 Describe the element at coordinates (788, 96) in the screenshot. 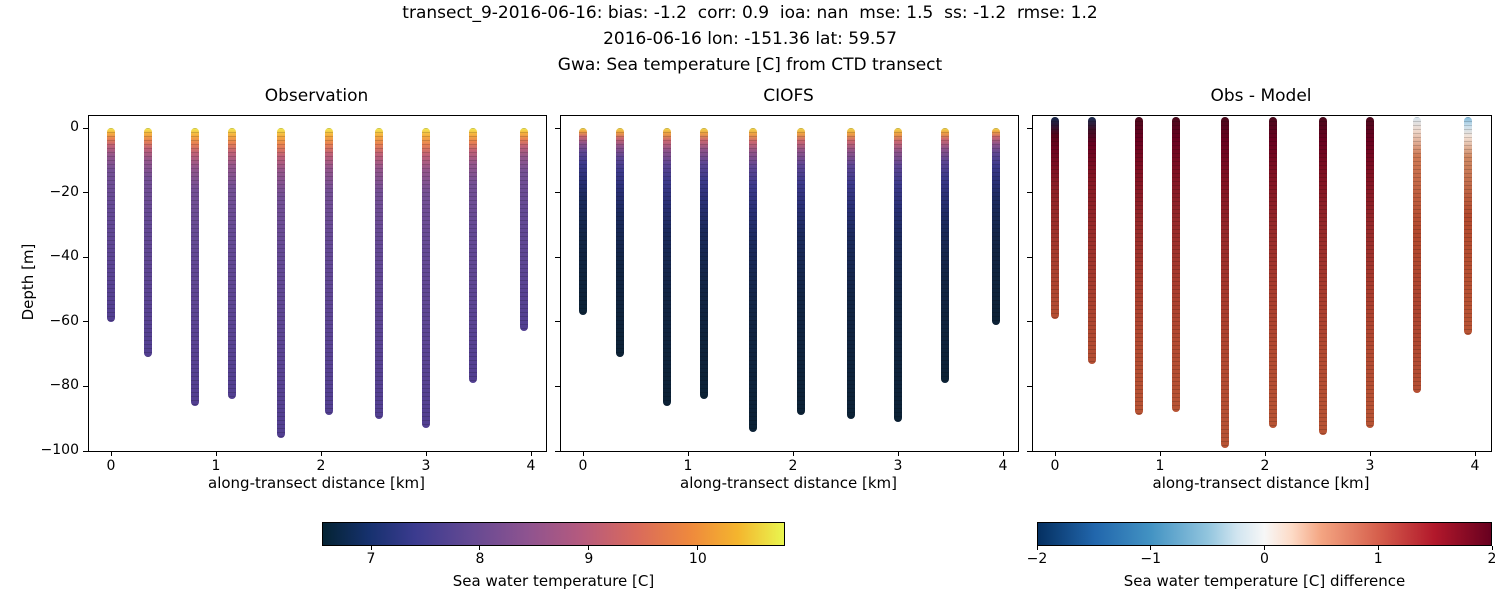

I see `panel-title-ciofs: CIOFS` at that location.